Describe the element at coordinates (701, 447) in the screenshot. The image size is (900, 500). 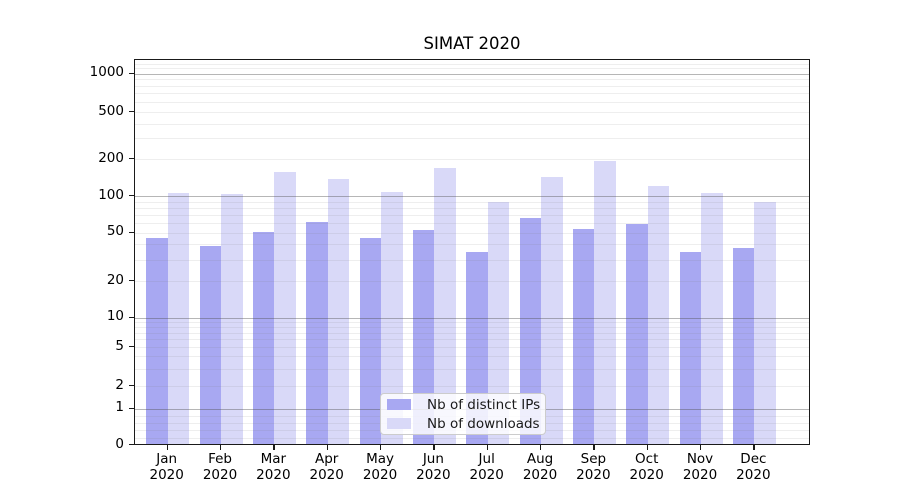
I see `x-tick-mark-nov` at that location.